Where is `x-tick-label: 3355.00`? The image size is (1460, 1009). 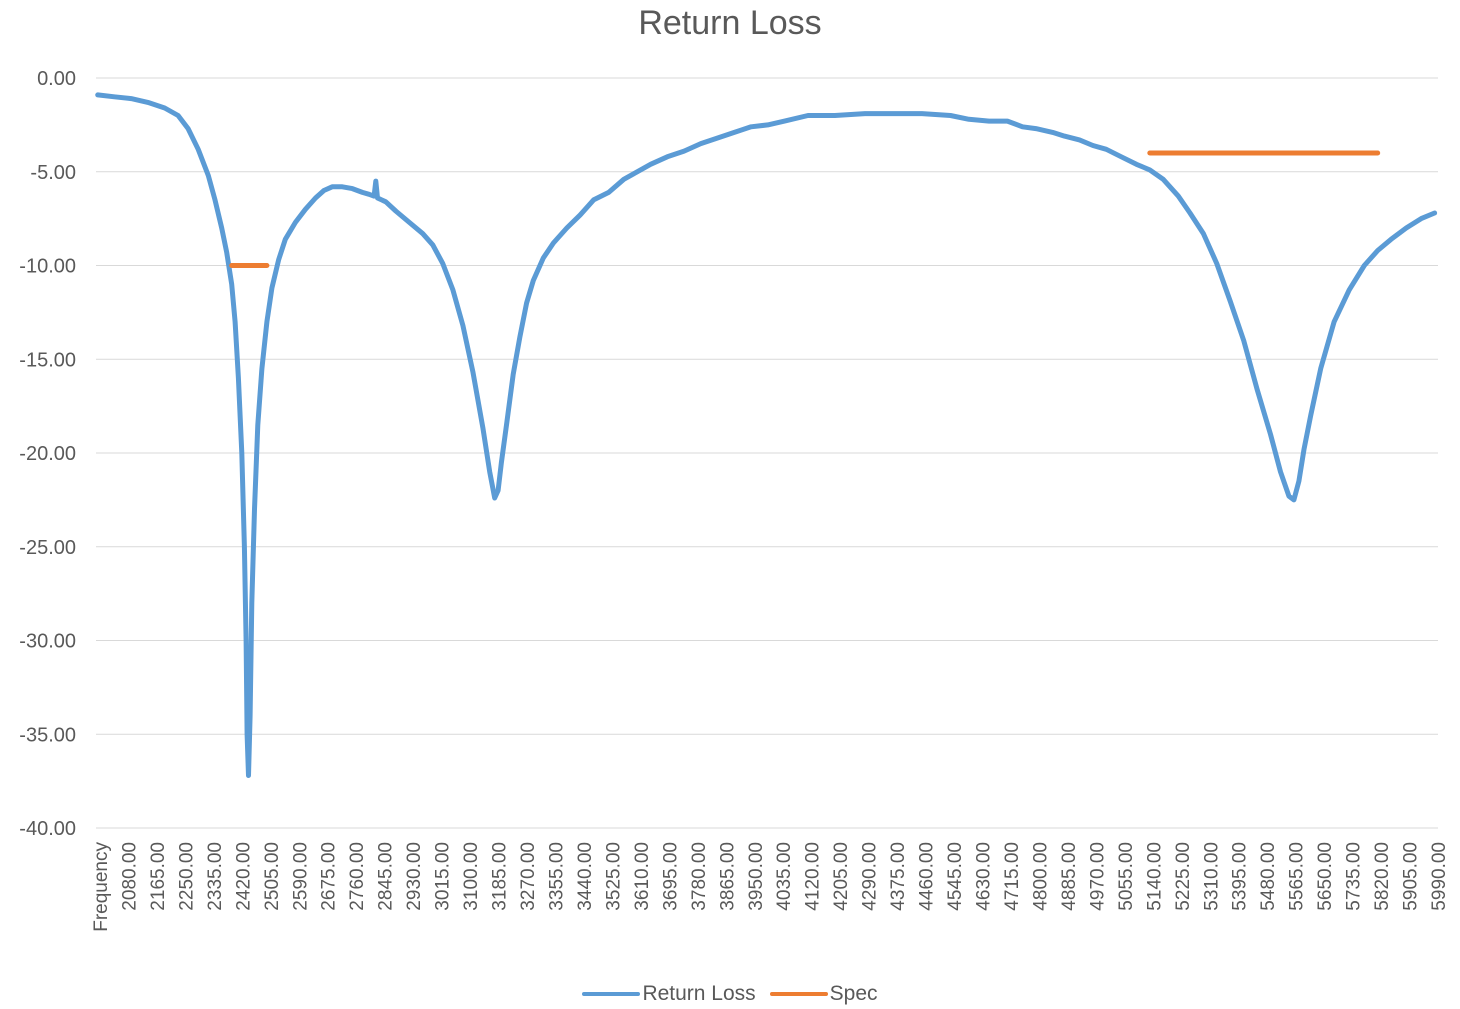
x-tick-label: 3355.00 is located at coordinates (556, 876).